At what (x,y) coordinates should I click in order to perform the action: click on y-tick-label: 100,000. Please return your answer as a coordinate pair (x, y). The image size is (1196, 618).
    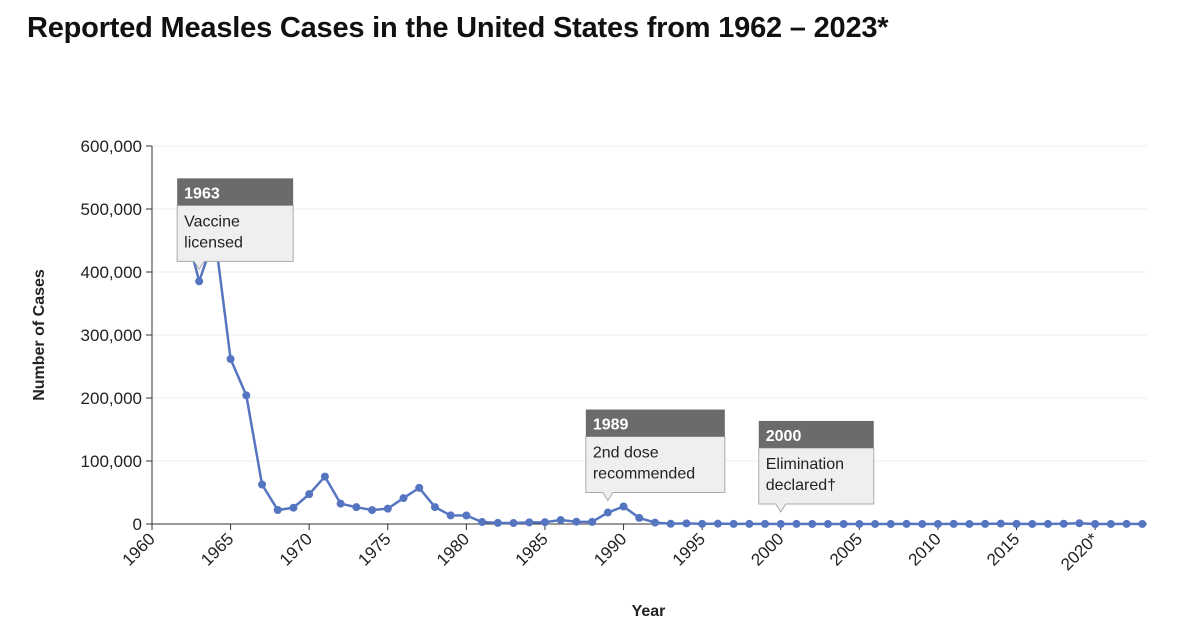
    Looking at the image, I should click on (111, 461).